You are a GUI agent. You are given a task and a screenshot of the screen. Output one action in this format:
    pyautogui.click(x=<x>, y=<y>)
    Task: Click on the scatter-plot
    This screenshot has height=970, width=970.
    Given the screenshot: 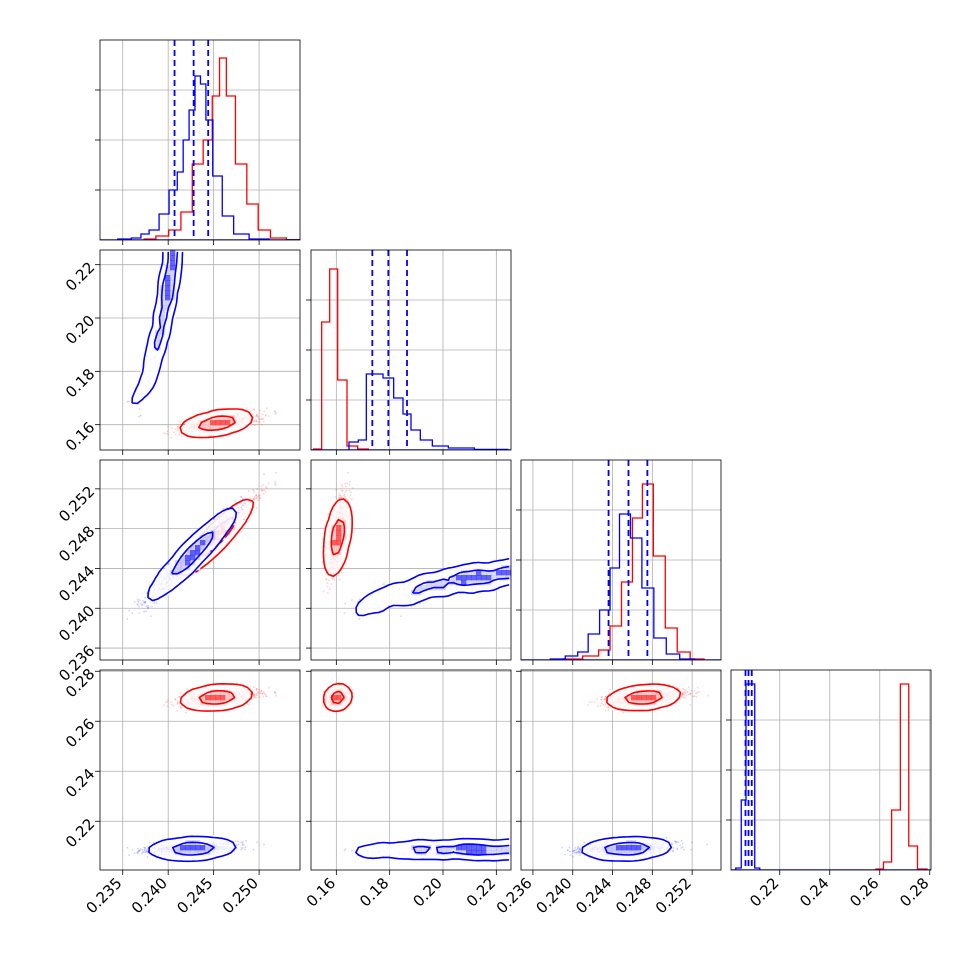 What is the action you would take?
    pyautogui.click(x=201, y=220)
    